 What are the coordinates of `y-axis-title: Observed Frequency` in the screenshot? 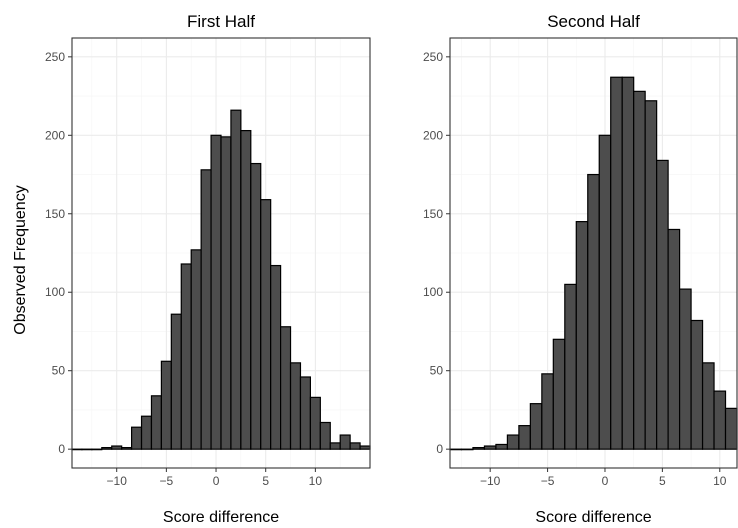 It's located at (20, 259).